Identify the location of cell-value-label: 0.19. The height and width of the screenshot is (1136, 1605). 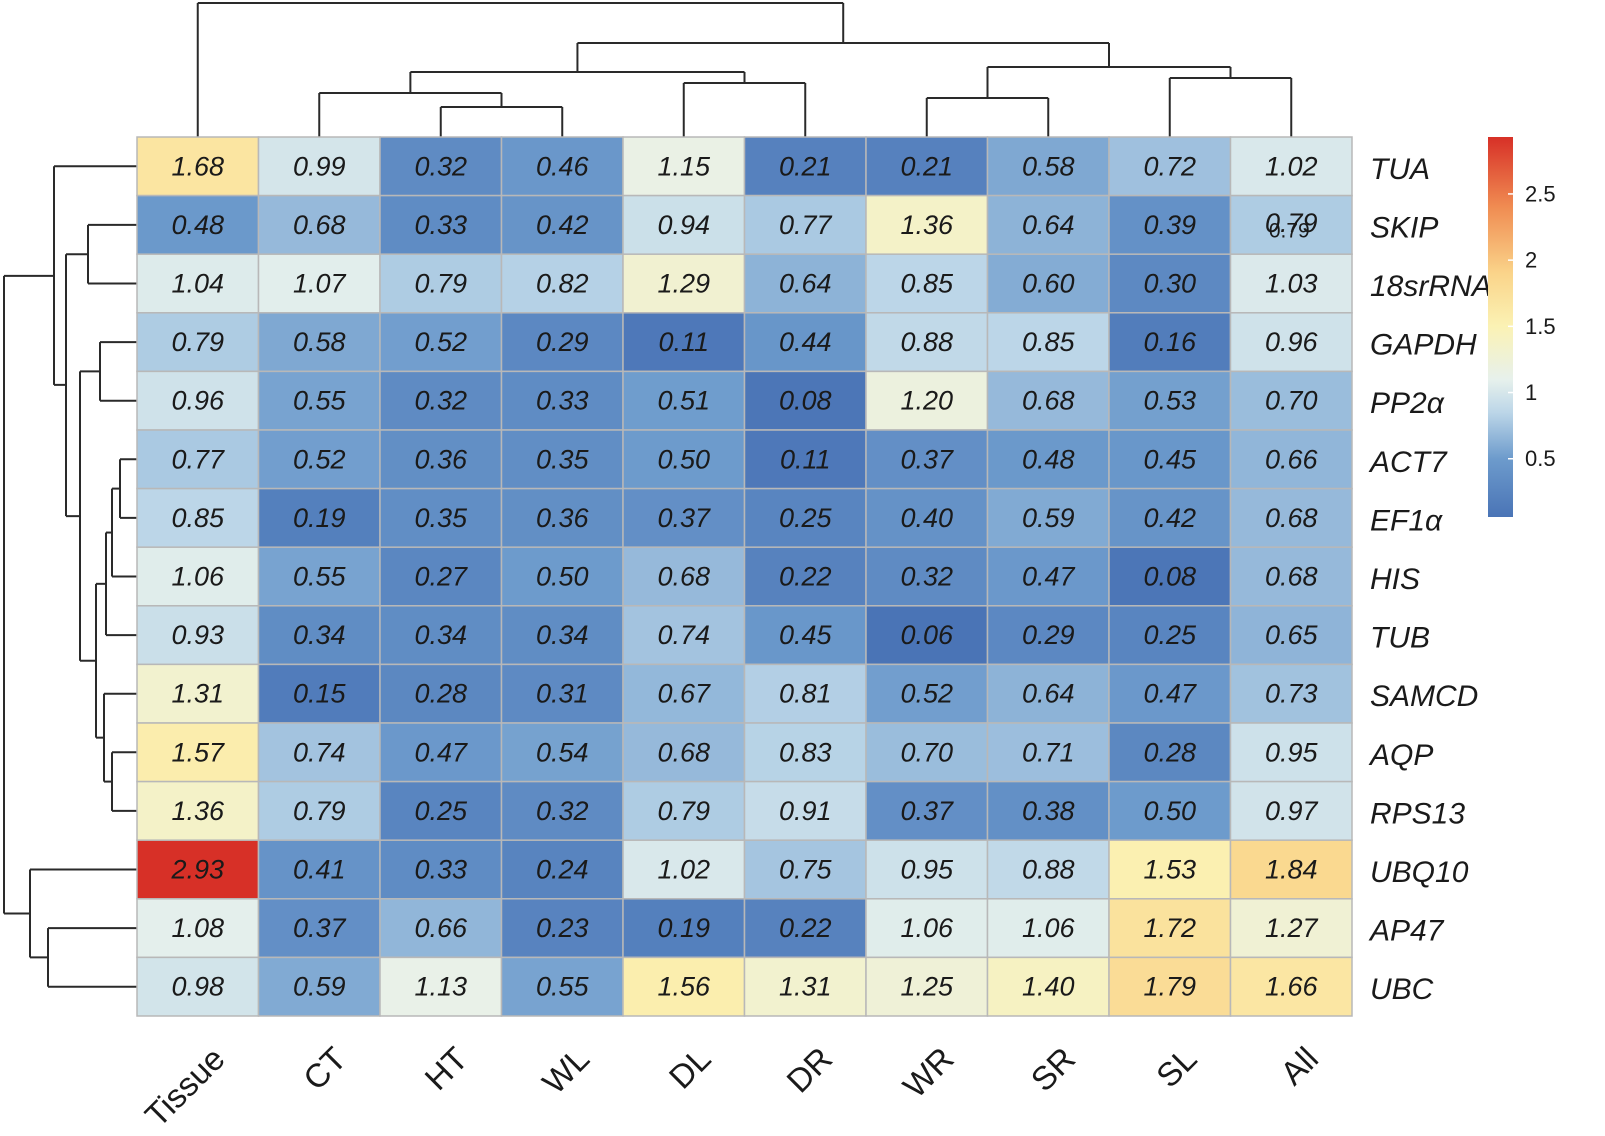
(319, 518).